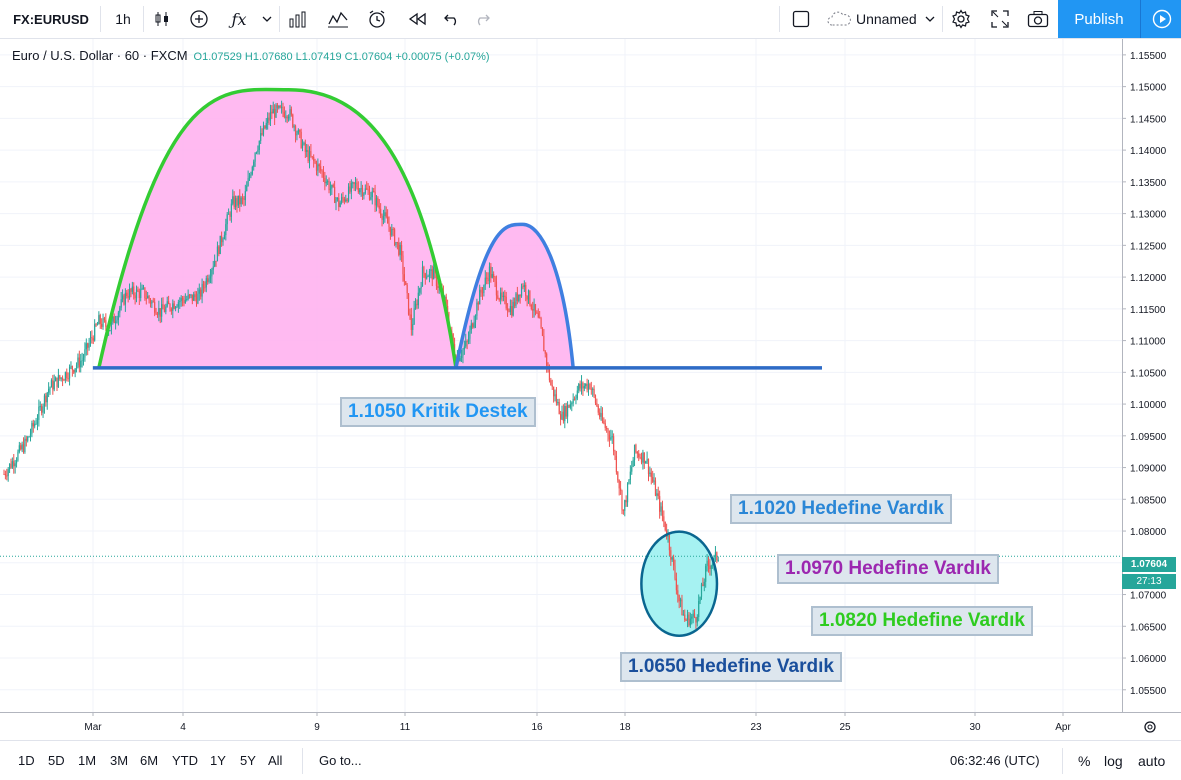  What do you see at coordinates (995, 760) in the screenshot?
I see `utc-clock: 06:32:46 (UTC)` at bounding box center [995, 760].